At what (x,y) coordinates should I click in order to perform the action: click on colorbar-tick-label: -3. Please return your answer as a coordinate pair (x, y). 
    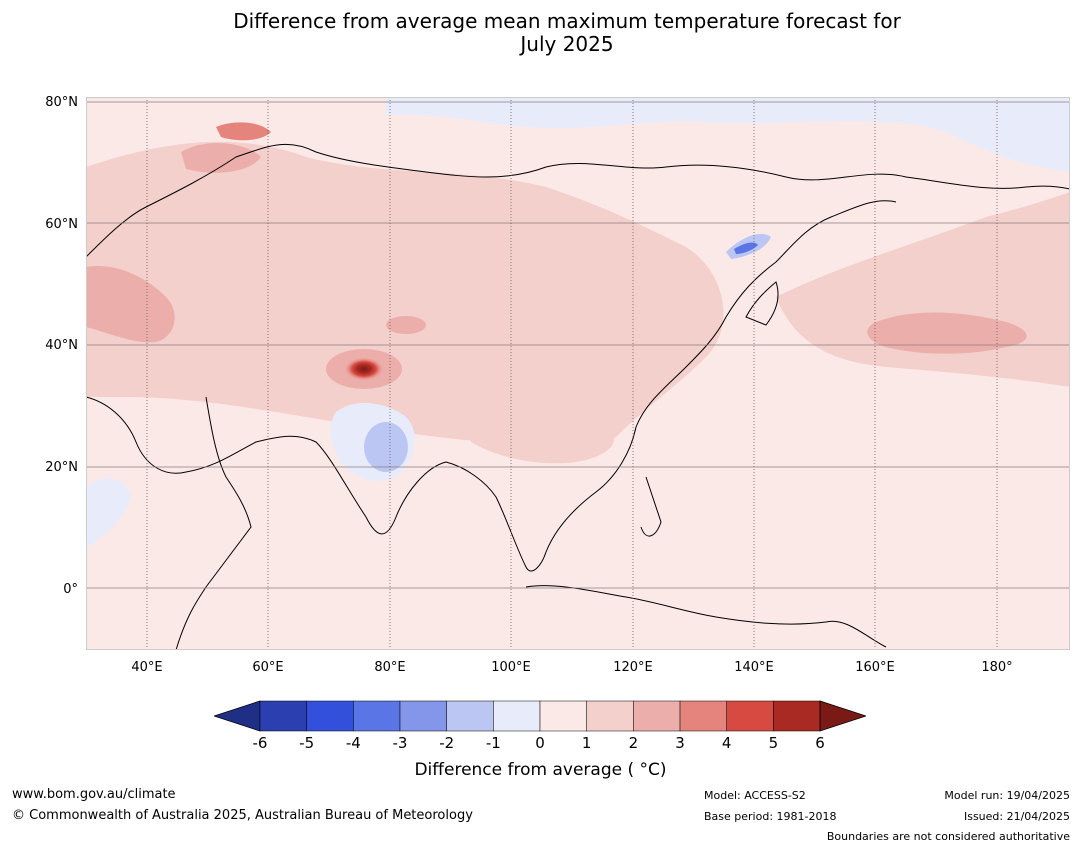
    Looking at the image, I should click on (400, 743).